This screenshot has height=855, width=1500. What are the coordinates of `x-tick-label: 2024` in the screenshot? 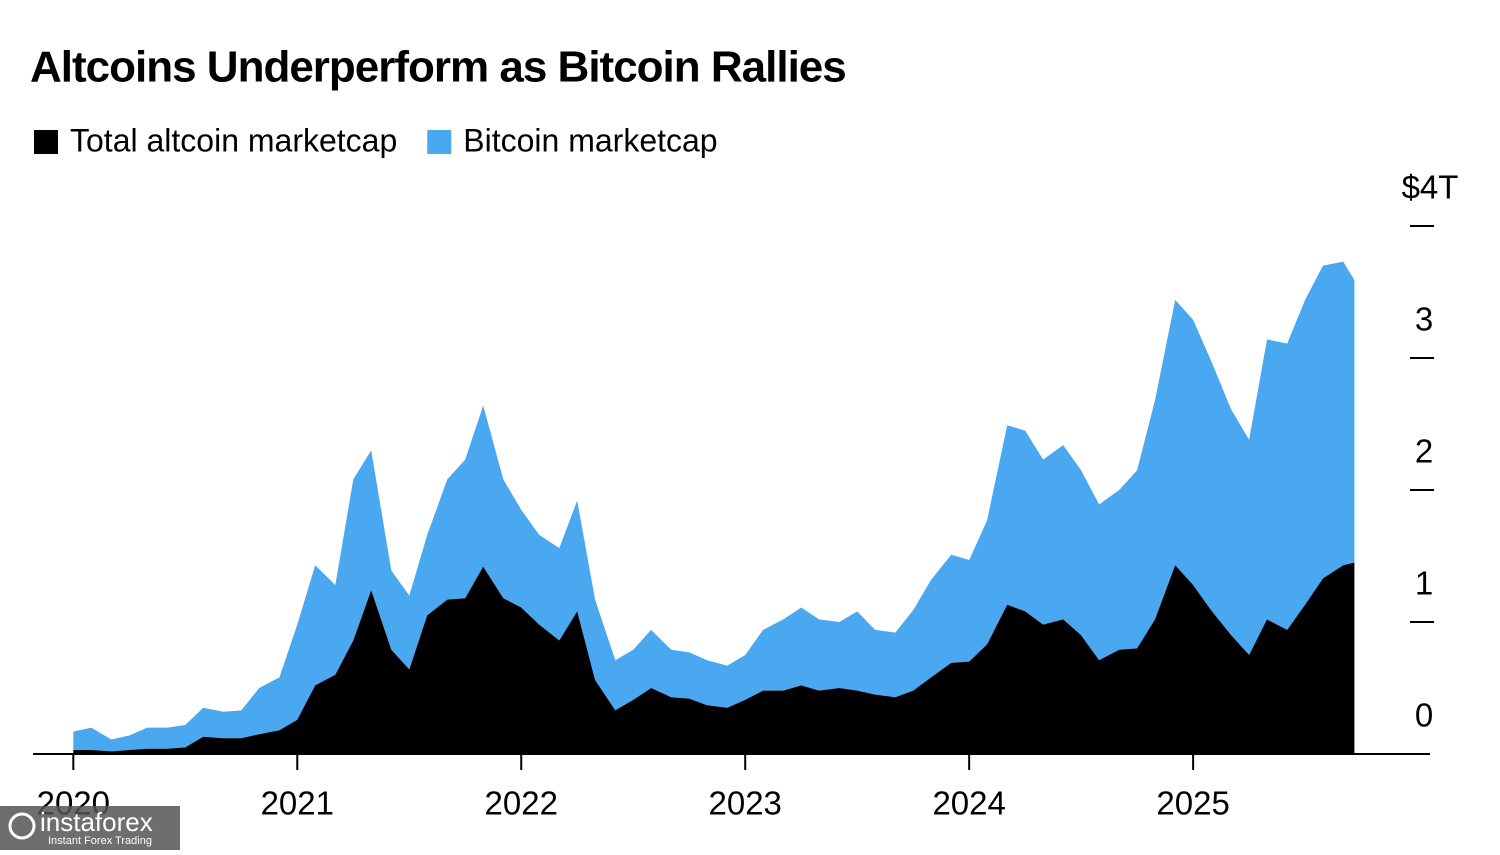 It's located at (968, 803).